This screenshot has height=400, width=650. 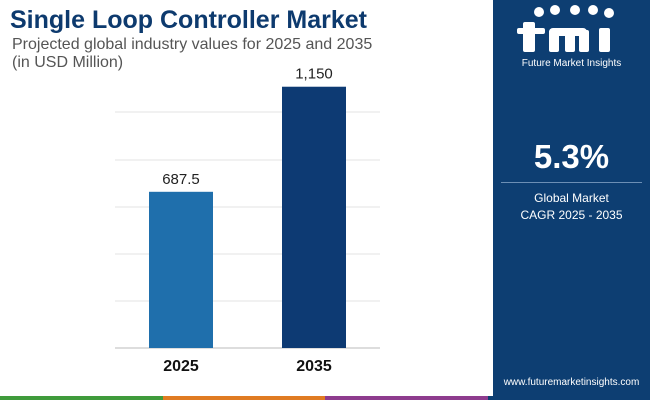 What do you see at coordinates (314, 74) in the screenshot?
I see `value-label-2035: 1,150` at bounding box center [314, 74].